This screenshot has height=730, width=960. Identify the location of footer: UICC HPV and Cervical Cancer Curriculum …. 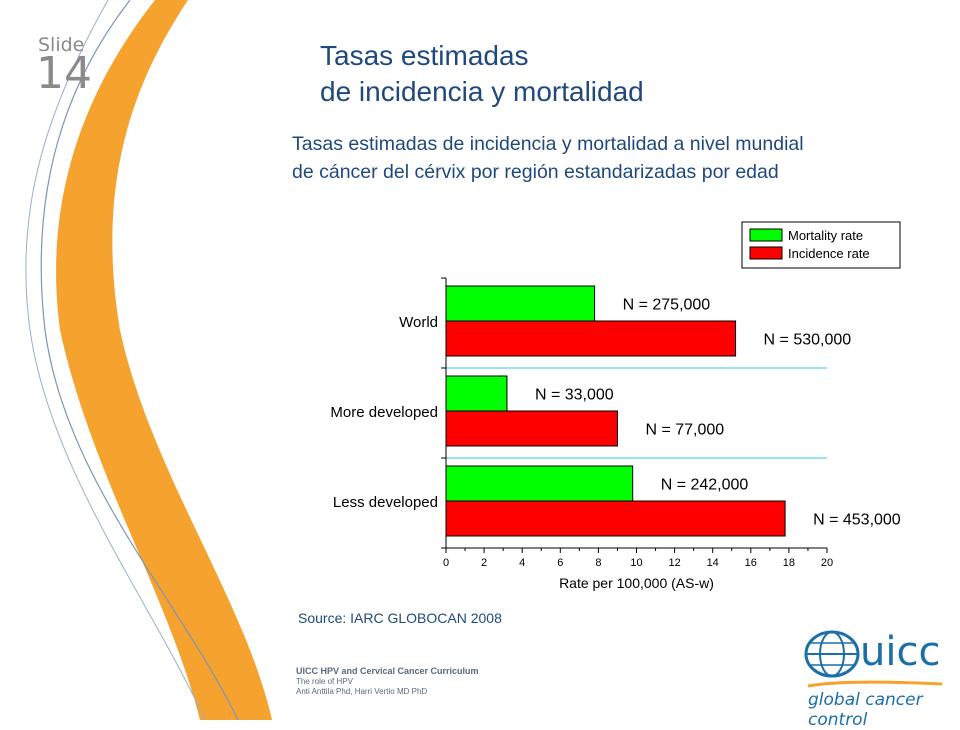
(387, 681).